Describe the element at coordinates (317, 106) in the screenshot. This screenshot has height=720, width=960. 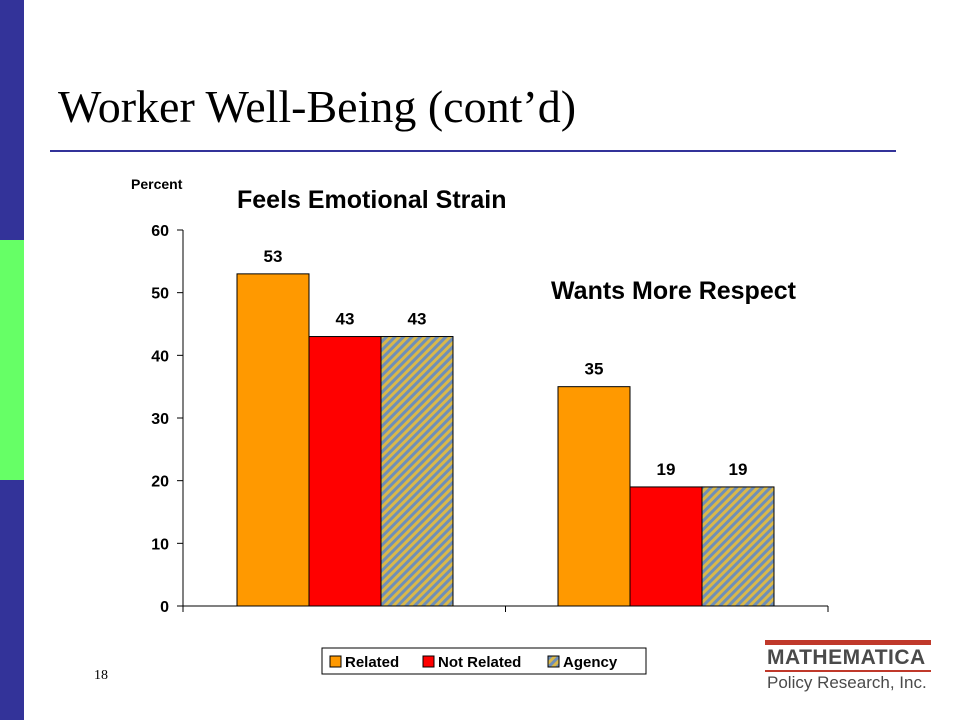
I see `slide-title: Worker Well-Being (cont’d)` at that location.